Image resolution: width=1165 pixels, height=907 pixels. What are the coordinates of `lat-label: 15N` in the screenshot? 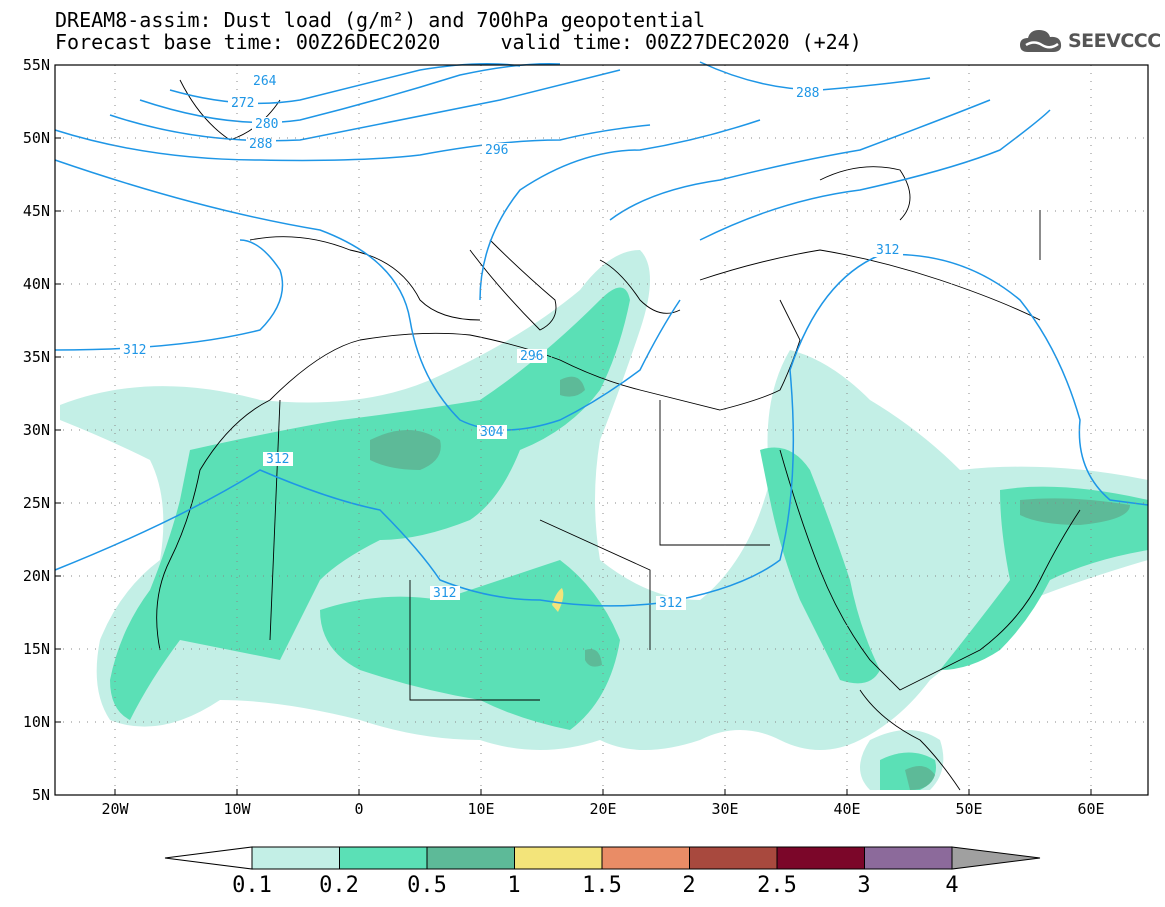 It's located at (36, 649).